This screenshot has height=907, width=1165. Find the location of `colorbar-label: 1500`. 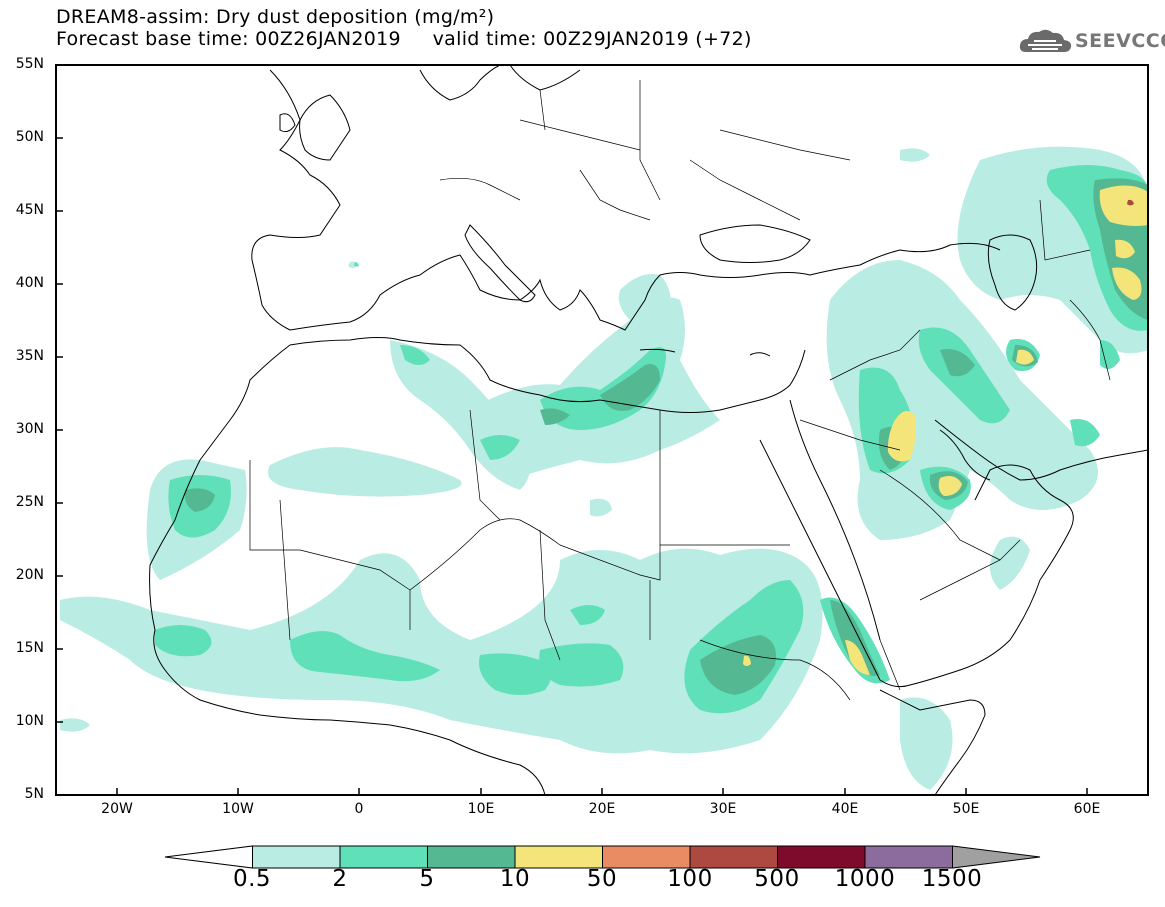

colorbar-label: 1500 is located at coordinates (952, 879).